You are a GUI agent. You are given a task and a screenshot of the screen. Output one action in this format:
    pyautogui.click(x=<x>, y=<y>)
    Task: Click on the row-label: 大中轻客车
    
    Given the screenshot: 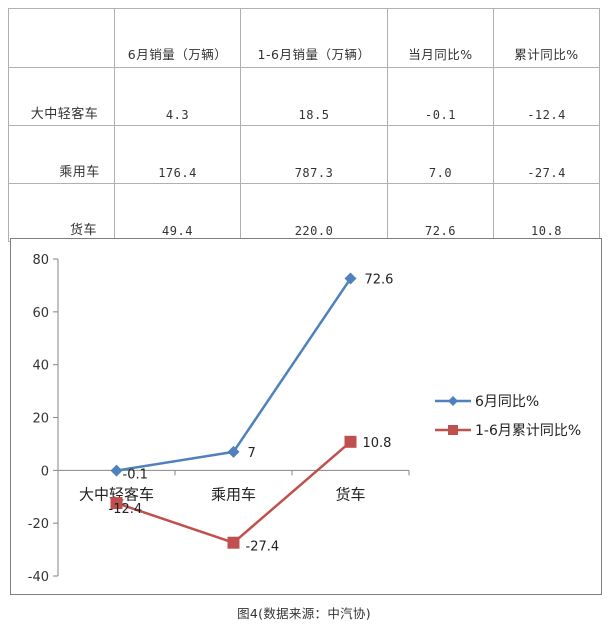 What is the action you would take?
    pyautogui.click(x=61, y=96)
    